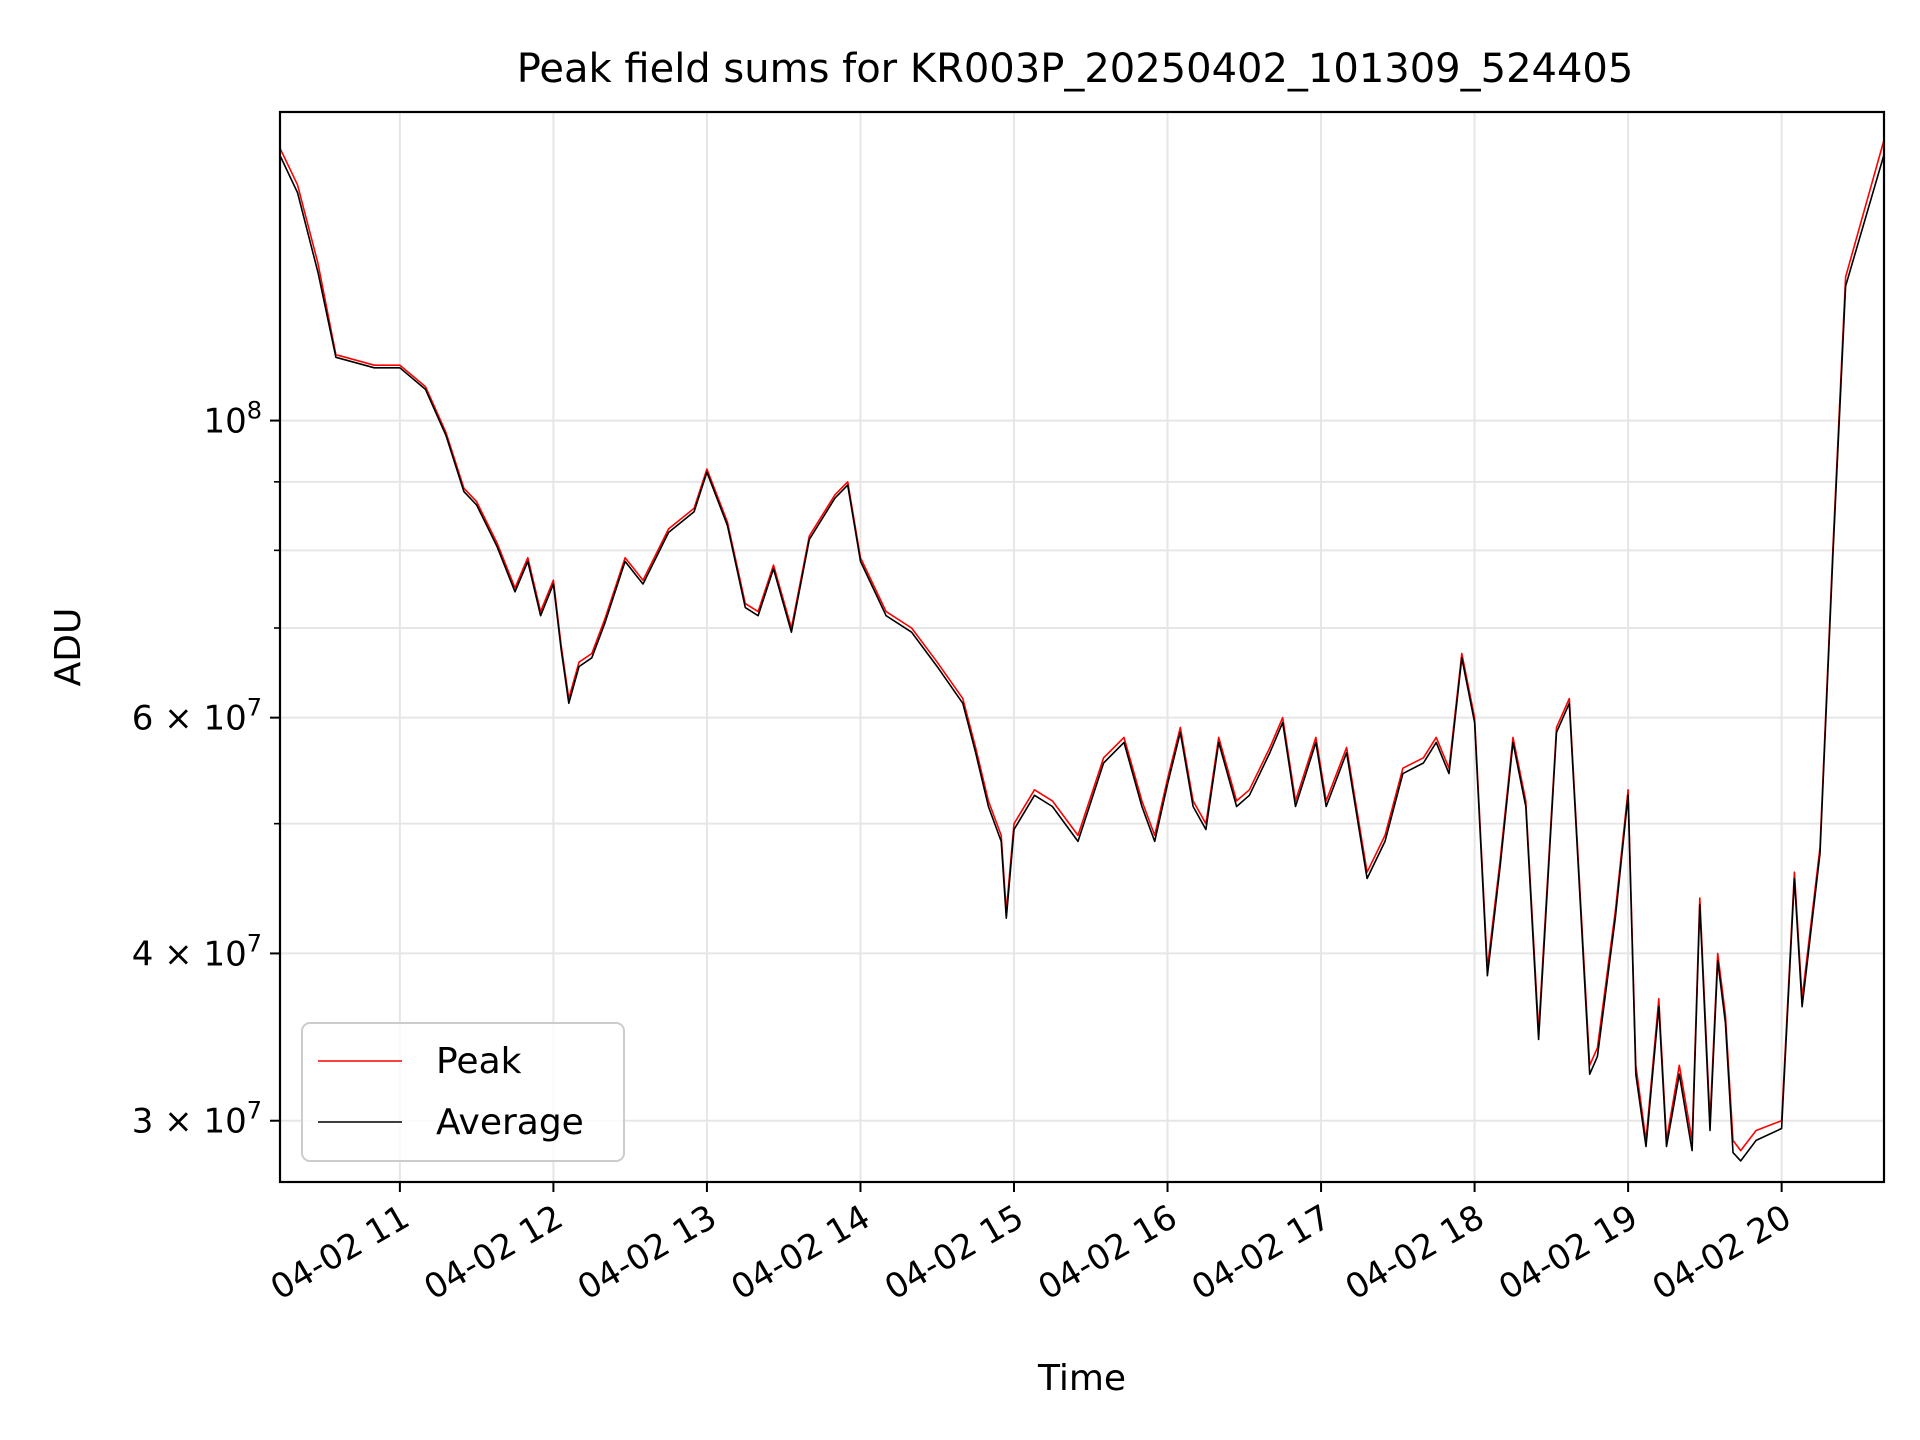 The height and width of the screenshot is (1440, 1920). I want to click on legend-label-peak: Peak, so click(479, 1061).